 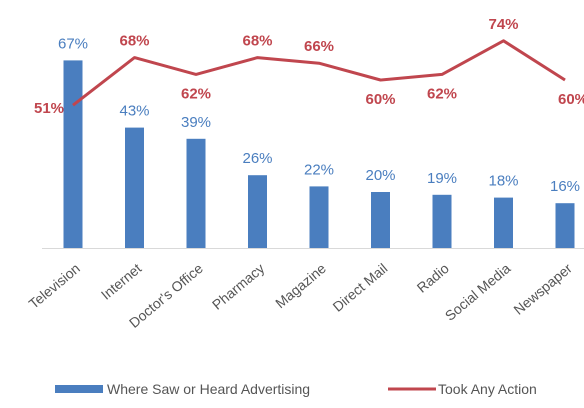 What do you see at coordinates (565, 186) in the screenshot?
I see `bar-data-label: 16%` at bounding box center [565, 186].